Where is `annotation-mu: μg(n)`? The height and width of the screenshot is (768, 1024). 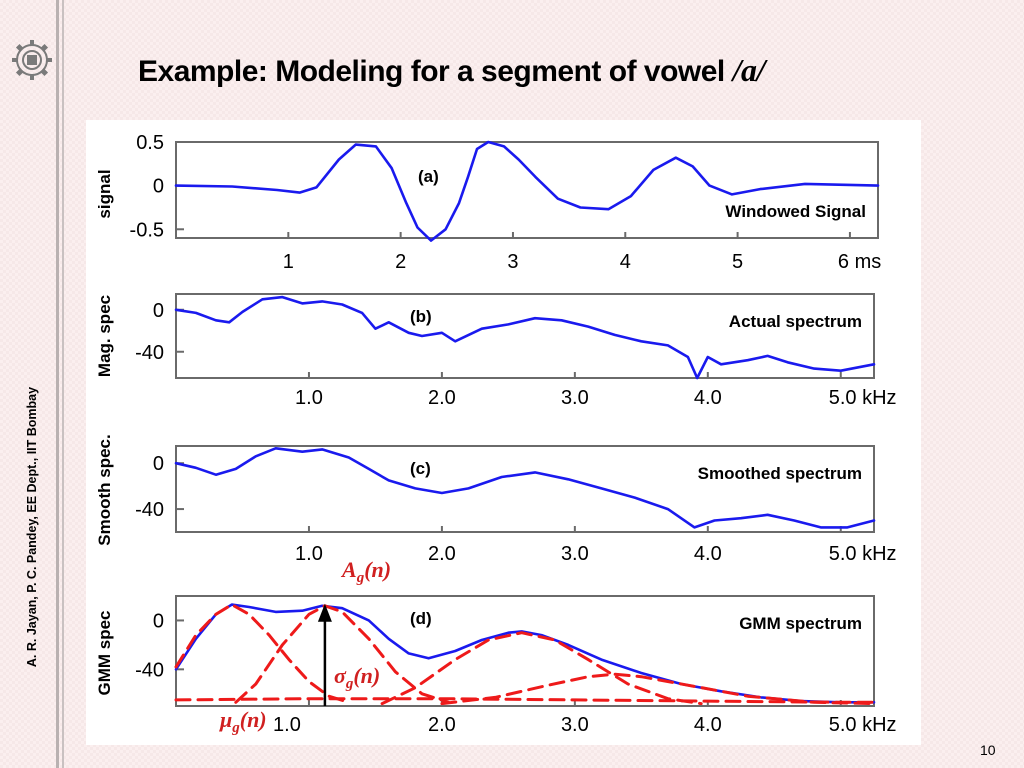 annotation-mu: μg(n) is located at coordinates (243, 721).